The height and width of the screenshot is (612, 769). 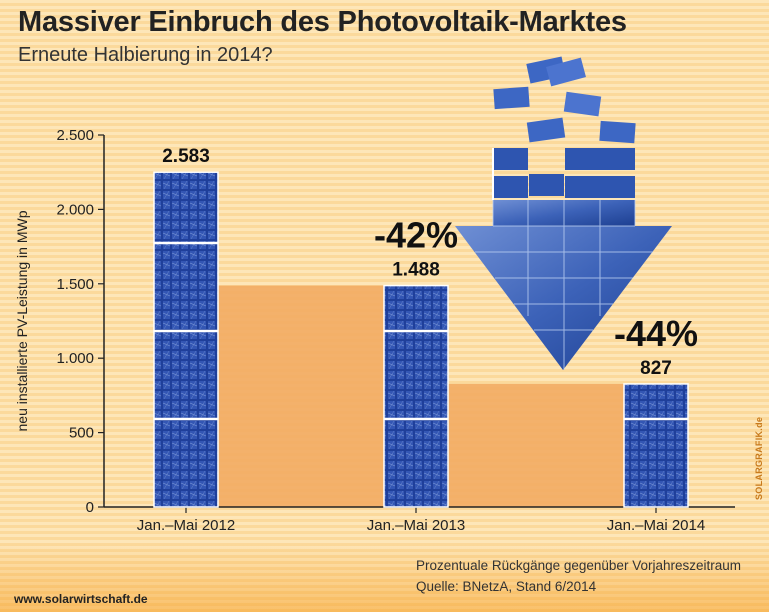 What do you see at coordinates (22, 320) in the screenshot?
I see `y-axis-label: neu installierte PV-Leistung in MWp` at bounding box center [22, 320].